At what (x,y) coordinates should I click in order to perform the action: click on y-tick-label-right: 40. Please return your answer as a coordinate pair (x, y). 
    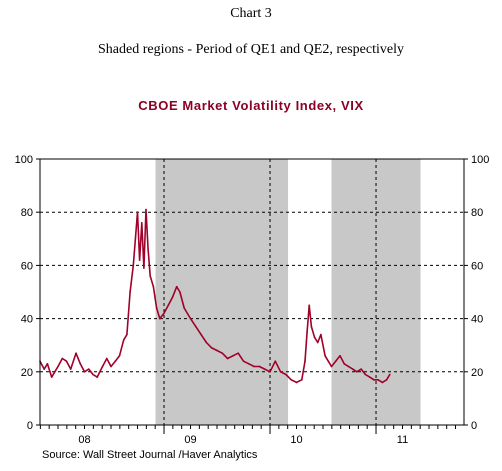
    Looking at the image, I should click on (477, 320).